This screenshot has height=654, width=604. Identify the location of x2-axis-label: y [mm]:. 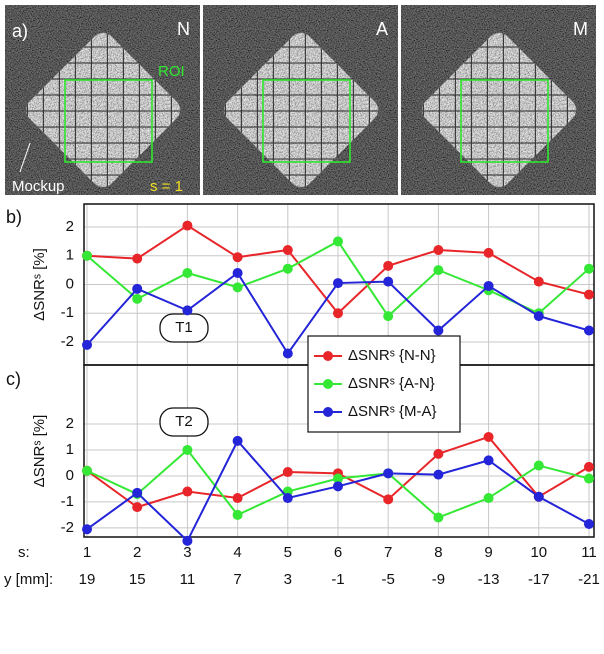
(28, 579).